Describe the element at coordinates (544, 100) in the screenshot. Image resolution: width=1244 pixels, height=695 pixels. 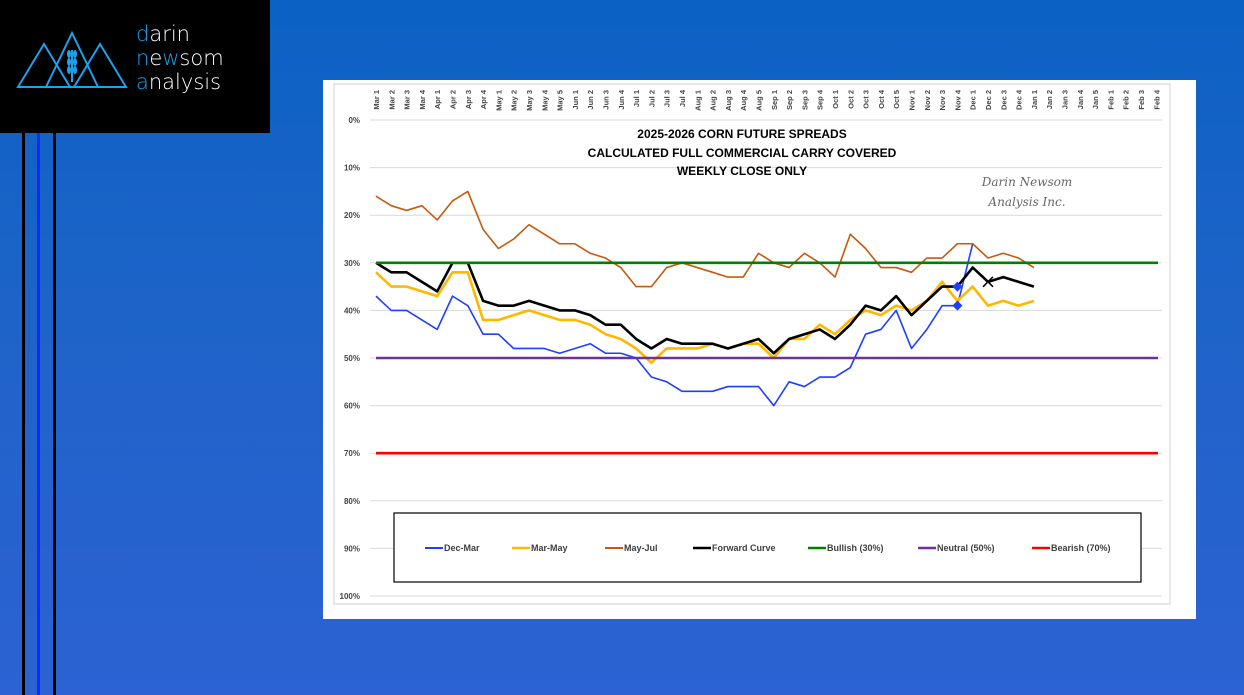
I see `x-tick-label: May 4` at that location.